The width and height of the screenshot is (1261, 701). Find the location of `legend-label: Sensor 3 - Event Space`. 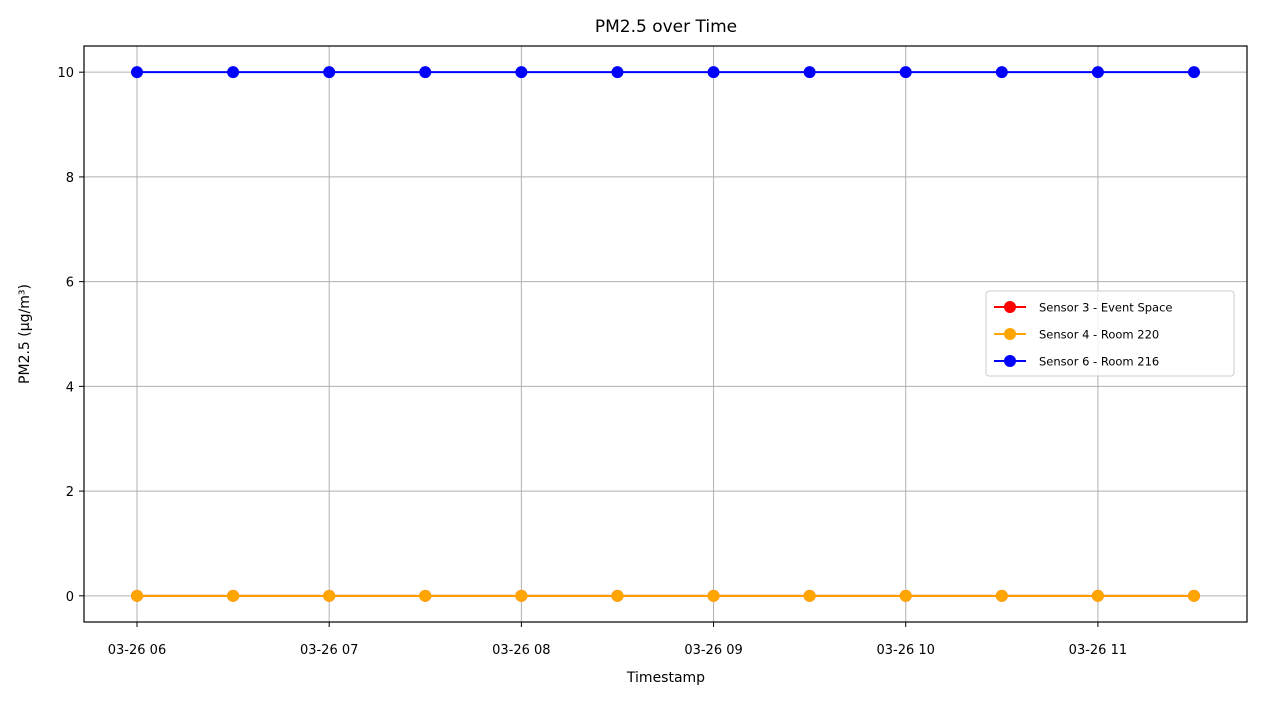

legend-label: Sensor 3 - Event Space is located at coordinates (1106, 308).